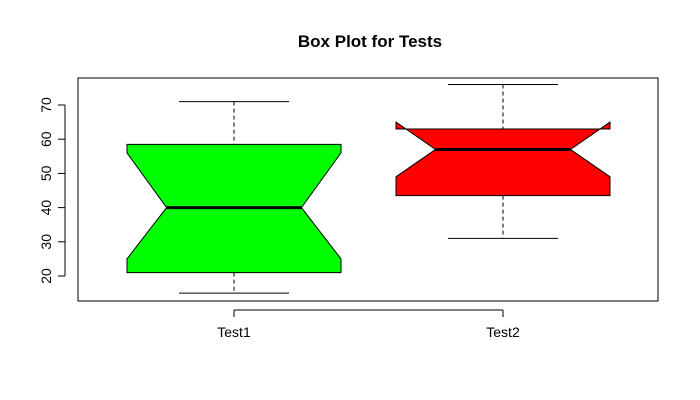 The image size is (700, 400). Describe the element at coordinates (46, 276) in the screenshot. I see `y-tick-label: 20` at that location.